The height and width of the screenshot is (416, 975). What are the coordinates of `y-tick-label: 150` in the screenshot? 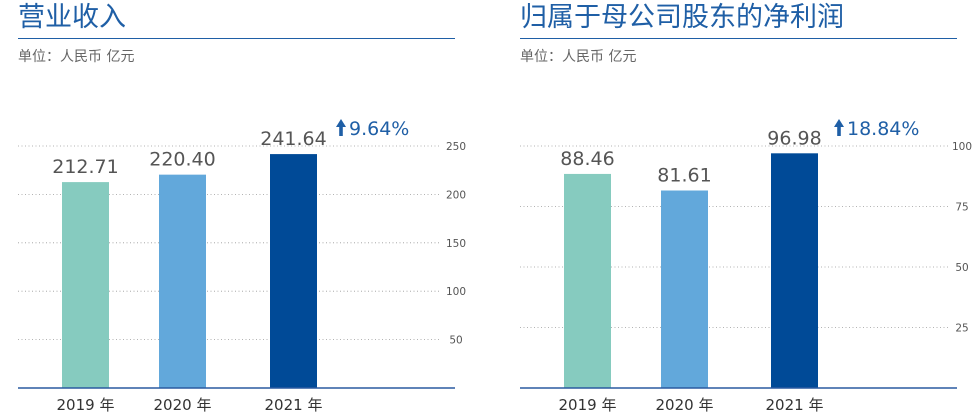 It's located at (456, 244).